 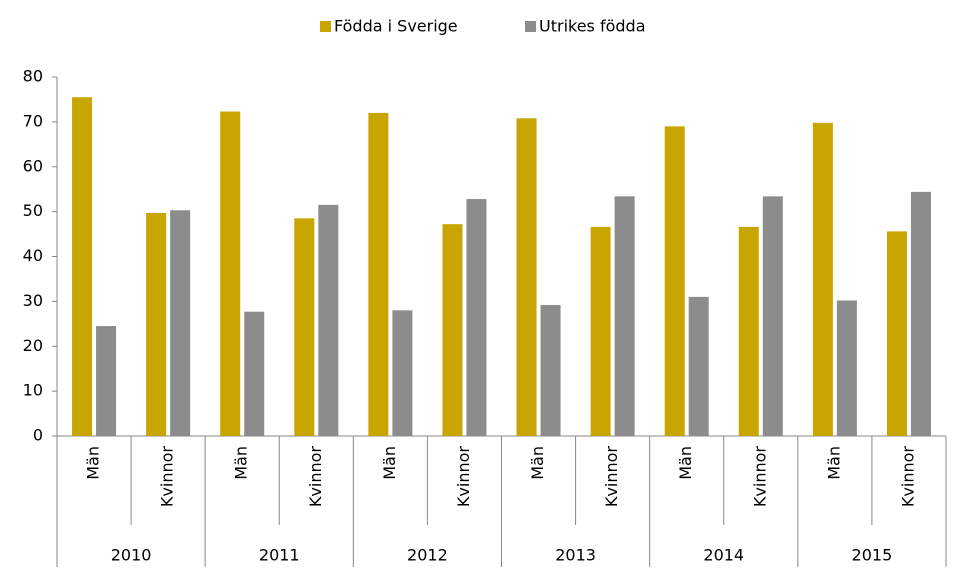 I want to click on group-label: 2012, so click(x=427, y=555).